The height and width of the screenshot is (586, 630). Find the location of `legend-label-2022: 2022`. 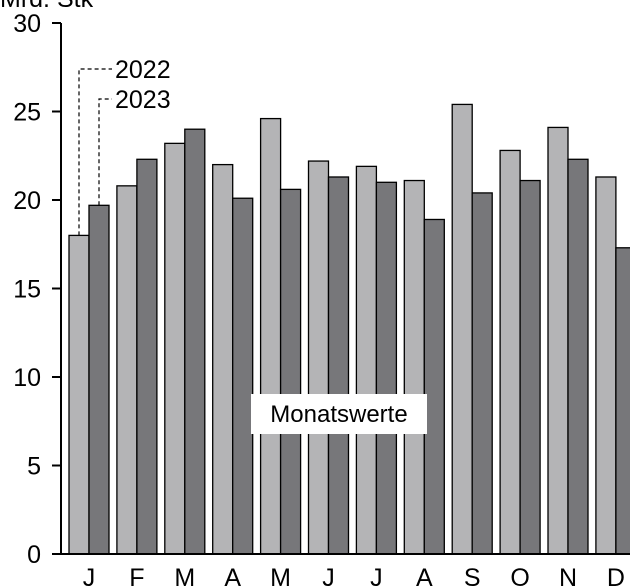

legend-label-2022: 2022 is located at coordinates (143, 70).